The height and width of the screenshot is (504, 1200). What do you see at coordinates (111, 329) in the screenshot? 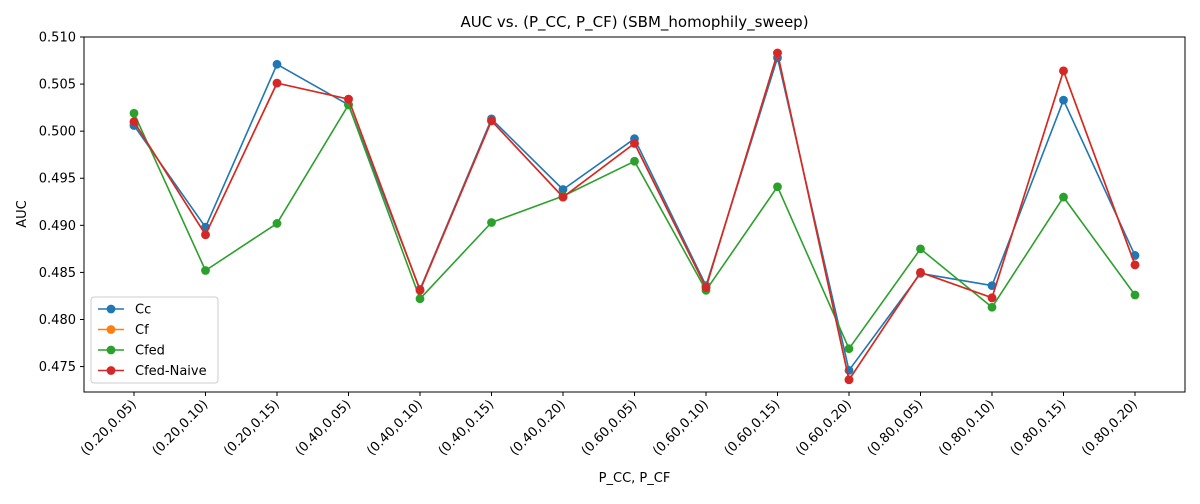
I see `legend-marker-cf` at bounding box center [111, 329].